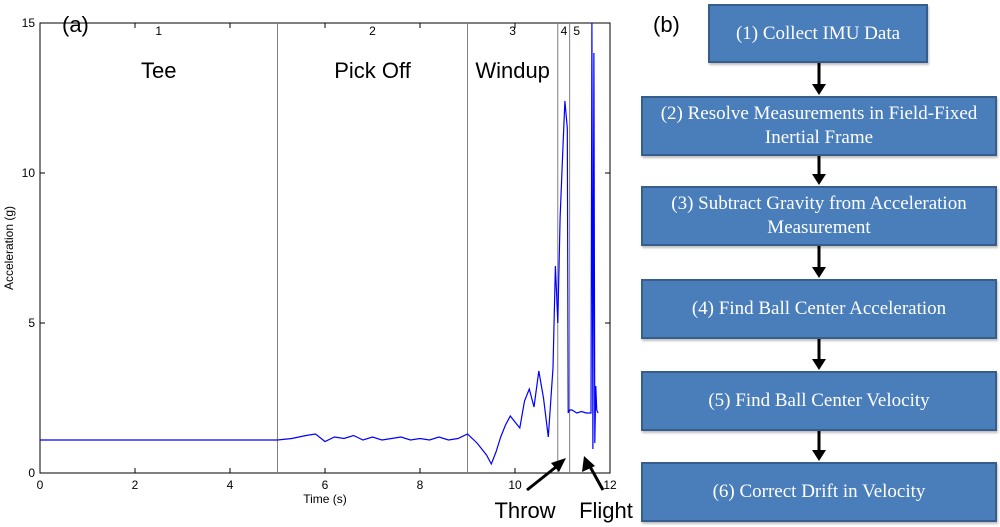 The height and width of the screenshot is (527, 1000). What do you see at coordinates (606, 510) in the screenshot?
I see `flight-annotation: Flight` at bounding box center [606, 510].